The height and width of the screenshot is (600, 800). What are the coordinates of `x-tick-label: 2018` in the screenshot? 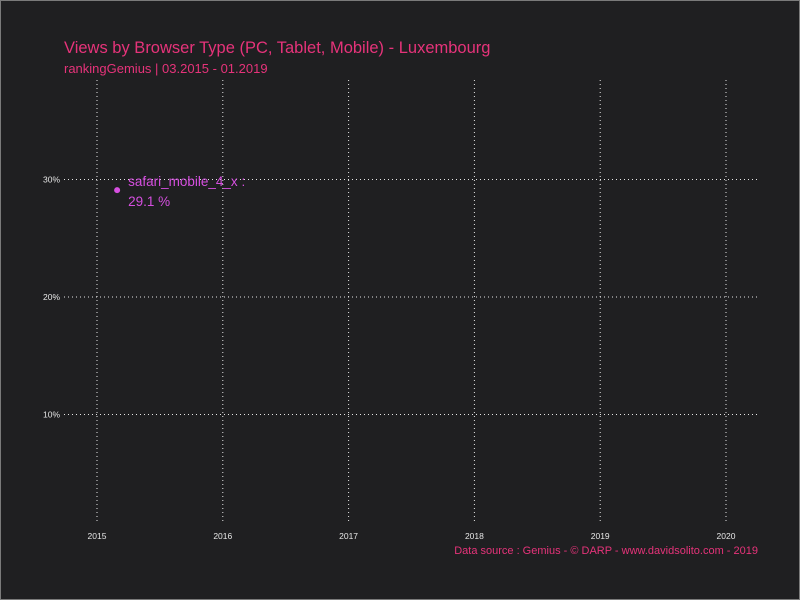 It's located at (474, 536).